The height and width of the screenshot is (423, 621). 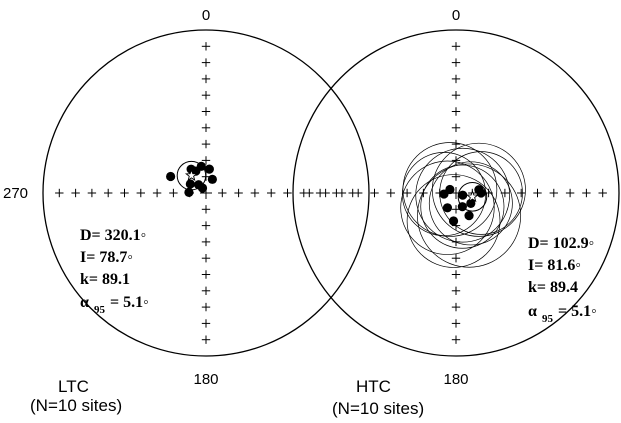 I want to click on ltc-alpha-subscript: 95, so click(x=100, y=310).